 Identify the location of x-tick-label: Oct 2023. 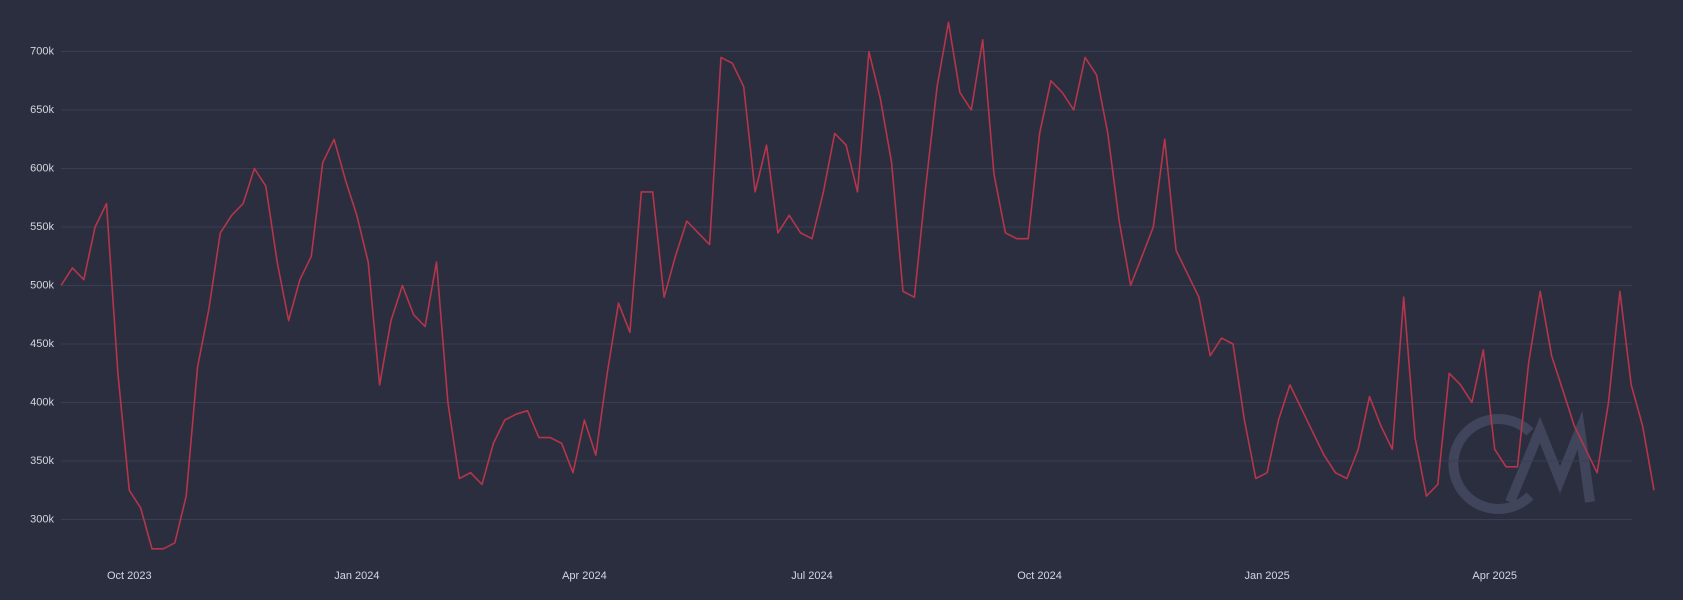
(129, 576).